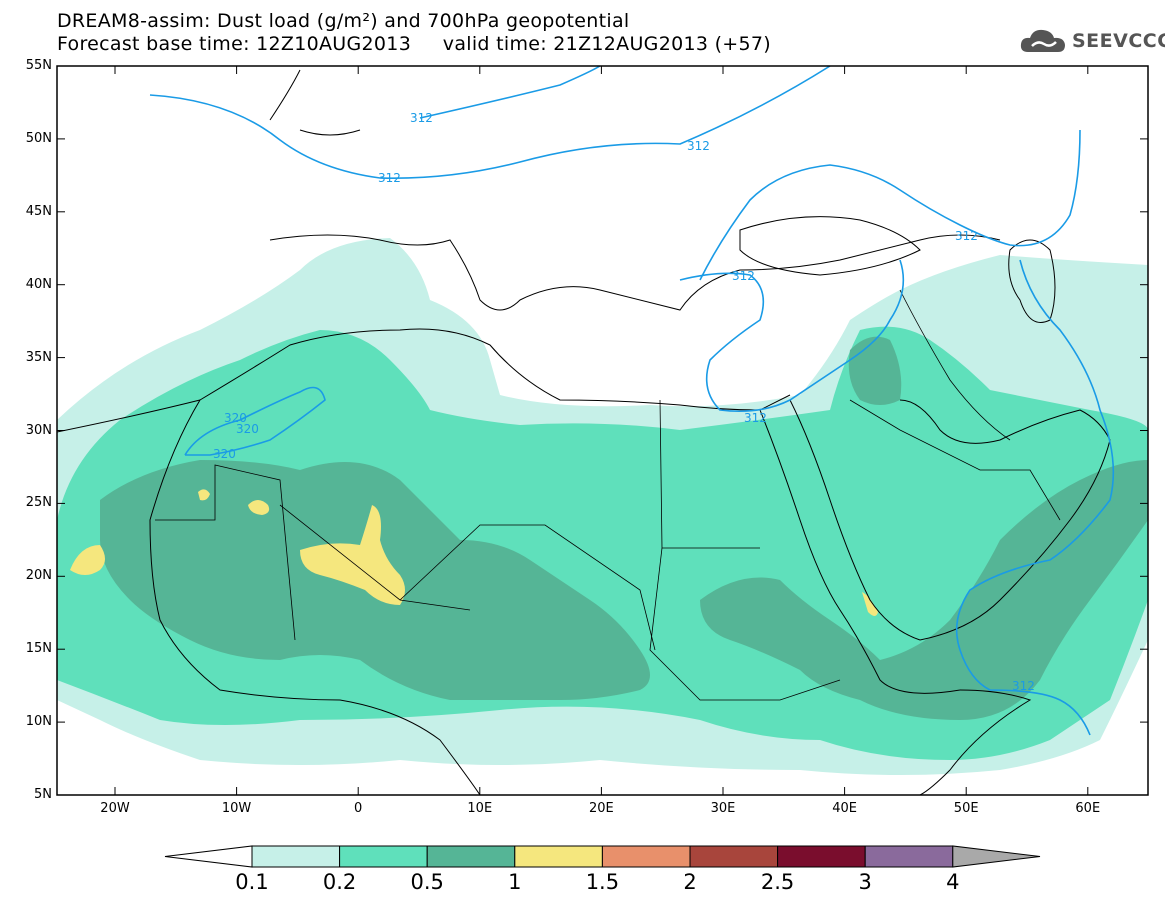  Describe the element at coordinates (115, 808) in the screenshot. I see `x-tick-label: 20W` at that location.